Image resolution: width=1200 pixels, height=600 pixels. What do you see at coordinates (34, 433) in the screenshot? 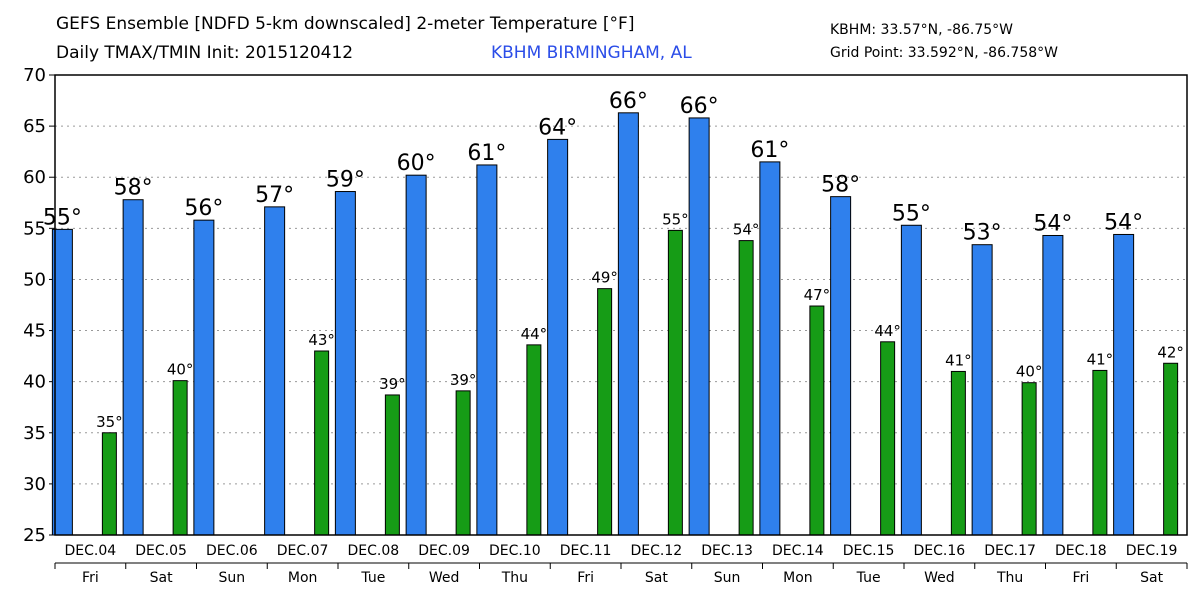
I see `y-tick-label: 35` at bounding box center [34, 433].